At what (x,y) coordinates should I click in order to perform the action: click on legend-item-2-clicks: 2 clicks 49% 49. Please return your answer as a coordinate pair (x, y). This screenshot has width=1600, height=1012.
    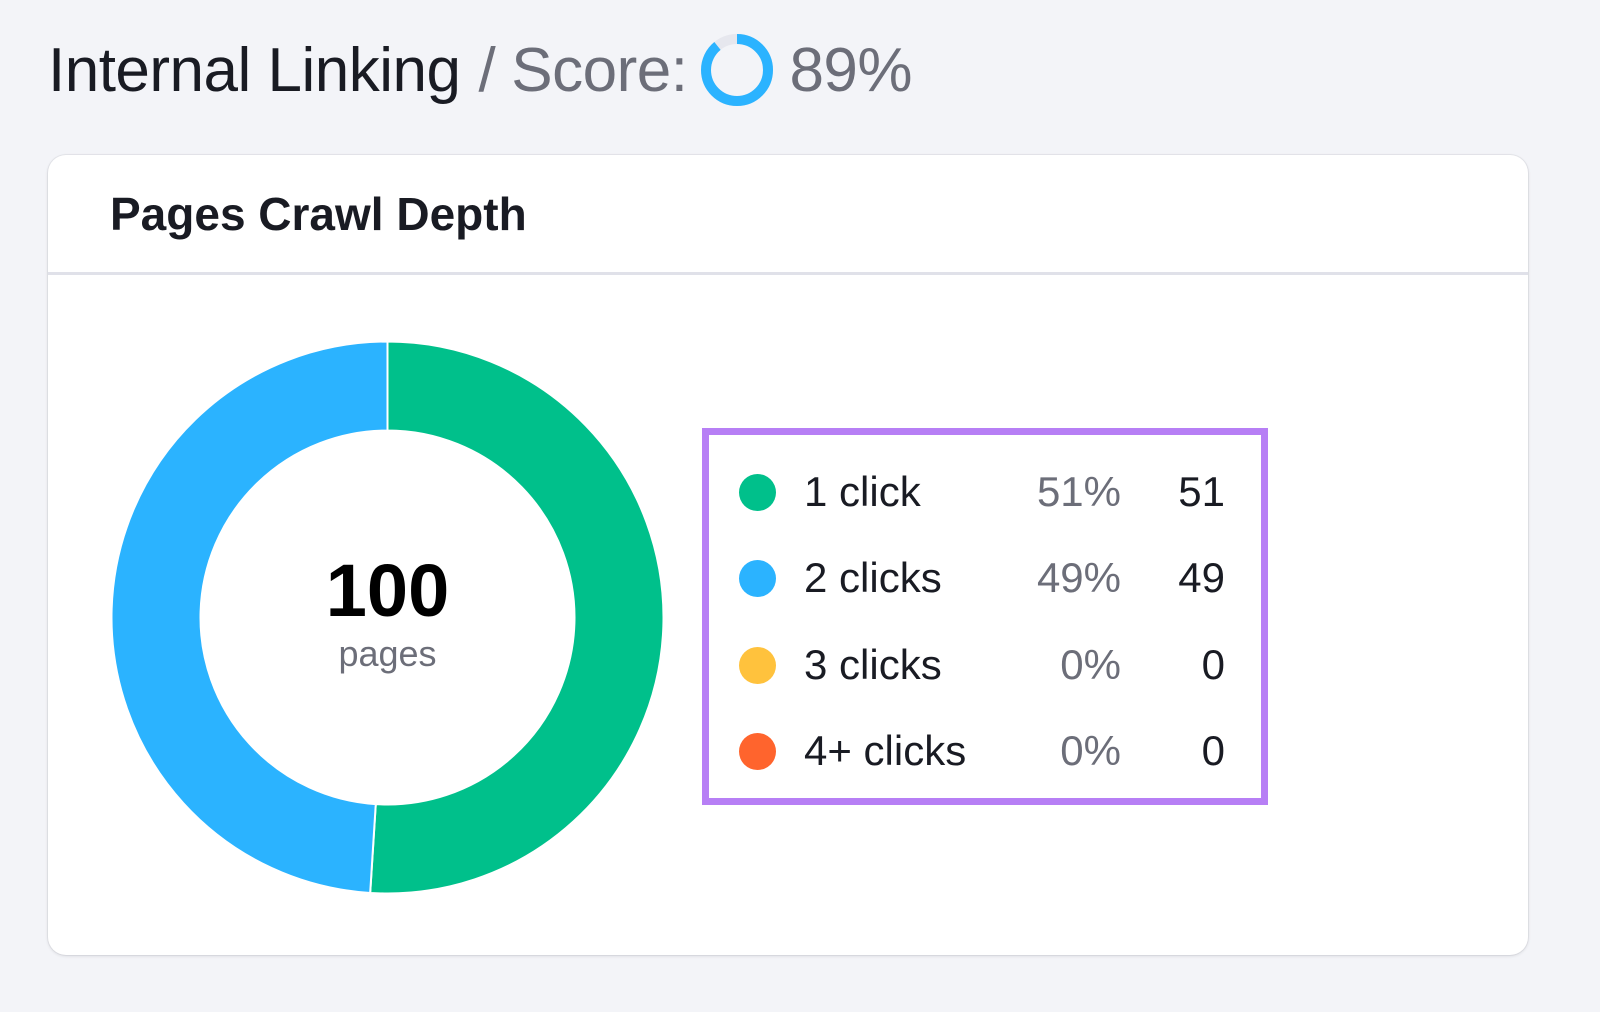
    Looking at the image, I should click on (982, 578).